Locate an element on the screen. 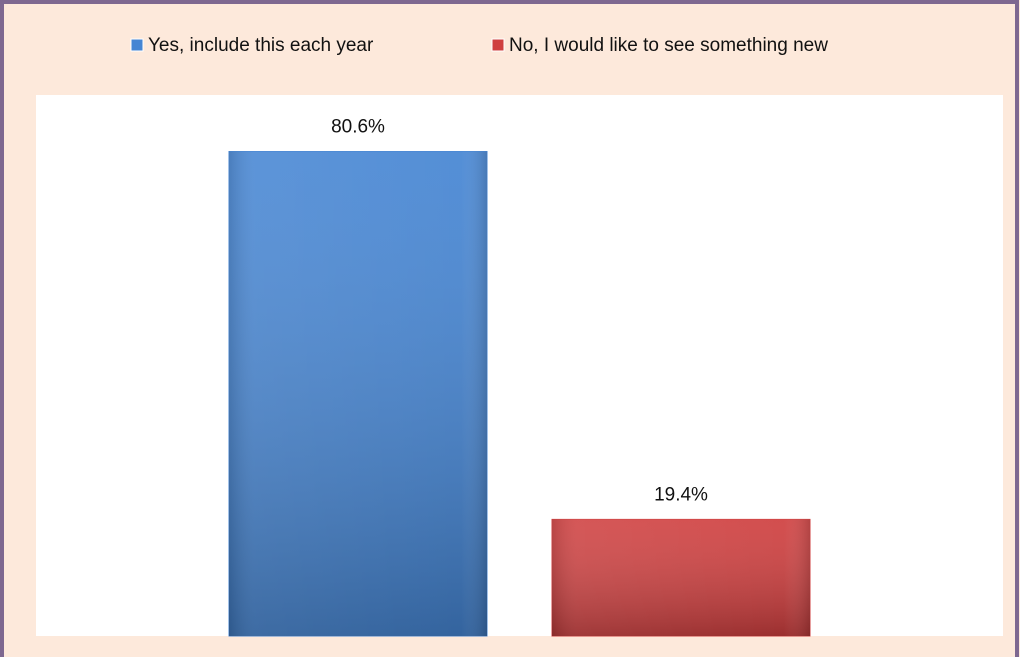 The width and height of the screenshot is (1020, 657). data-label: 80.6% is located at coordinates (358, 127).